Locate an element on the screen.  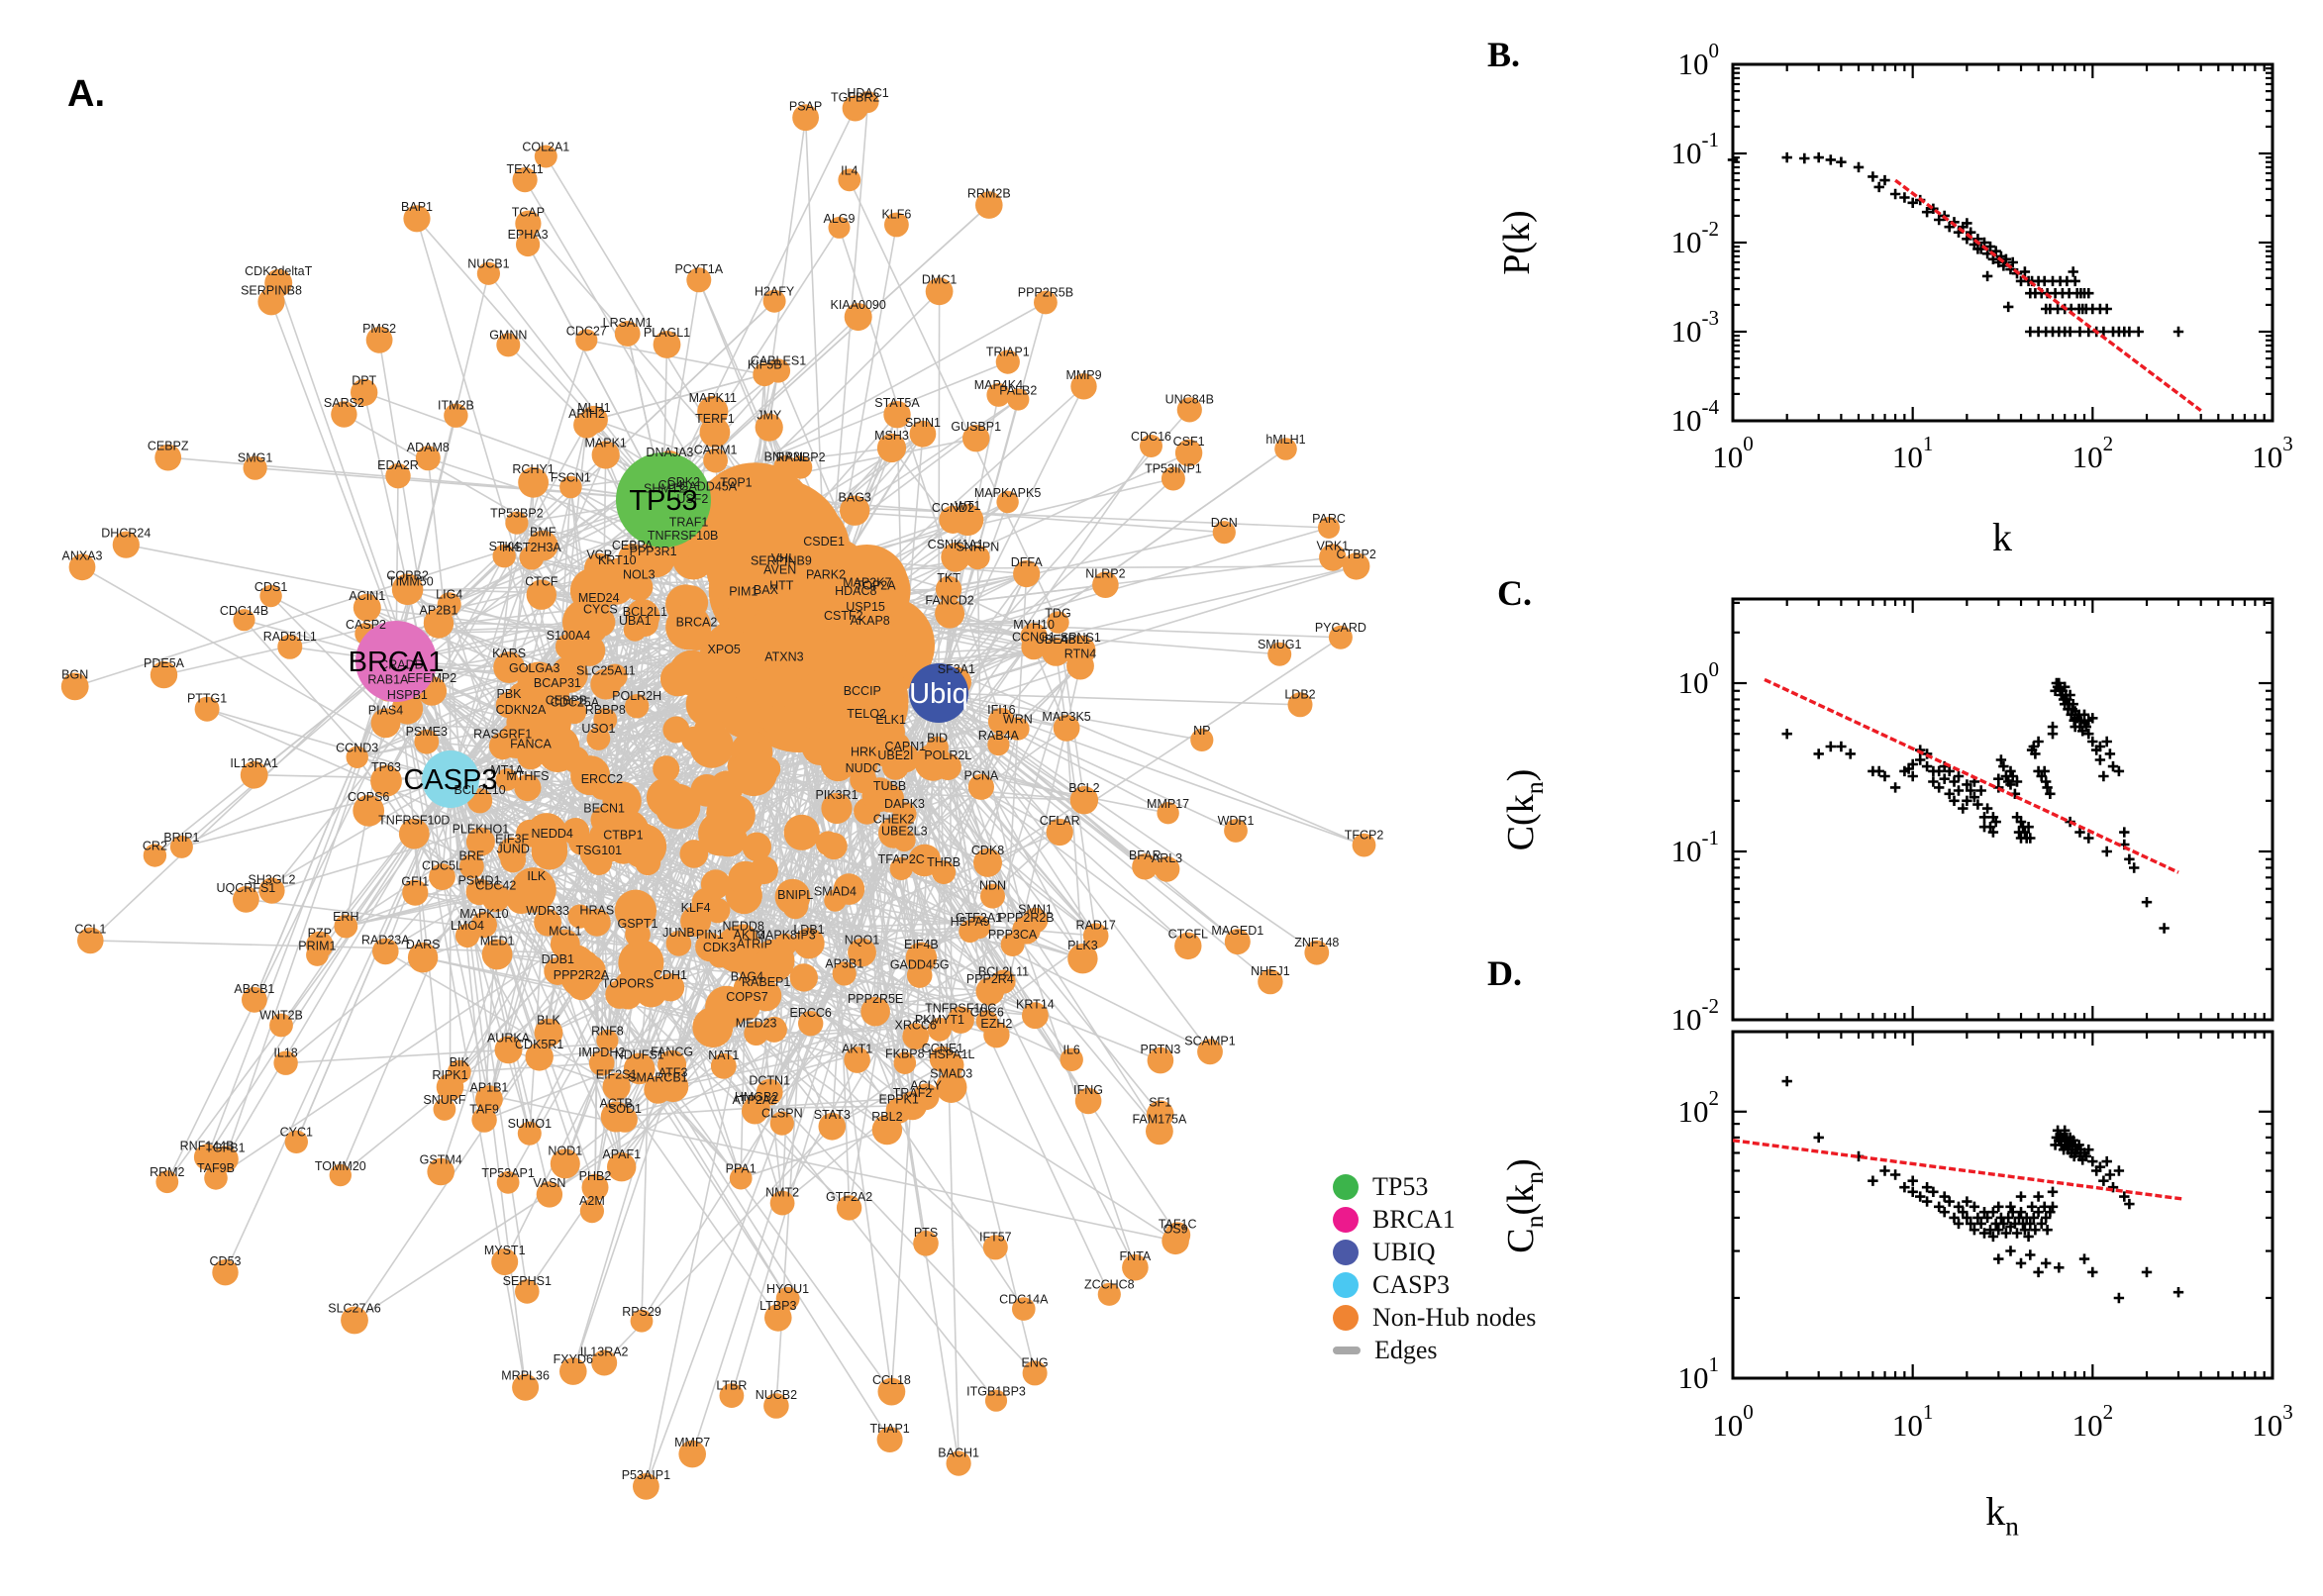
svg-text: RAD23A is located at coordinates (386, 941).